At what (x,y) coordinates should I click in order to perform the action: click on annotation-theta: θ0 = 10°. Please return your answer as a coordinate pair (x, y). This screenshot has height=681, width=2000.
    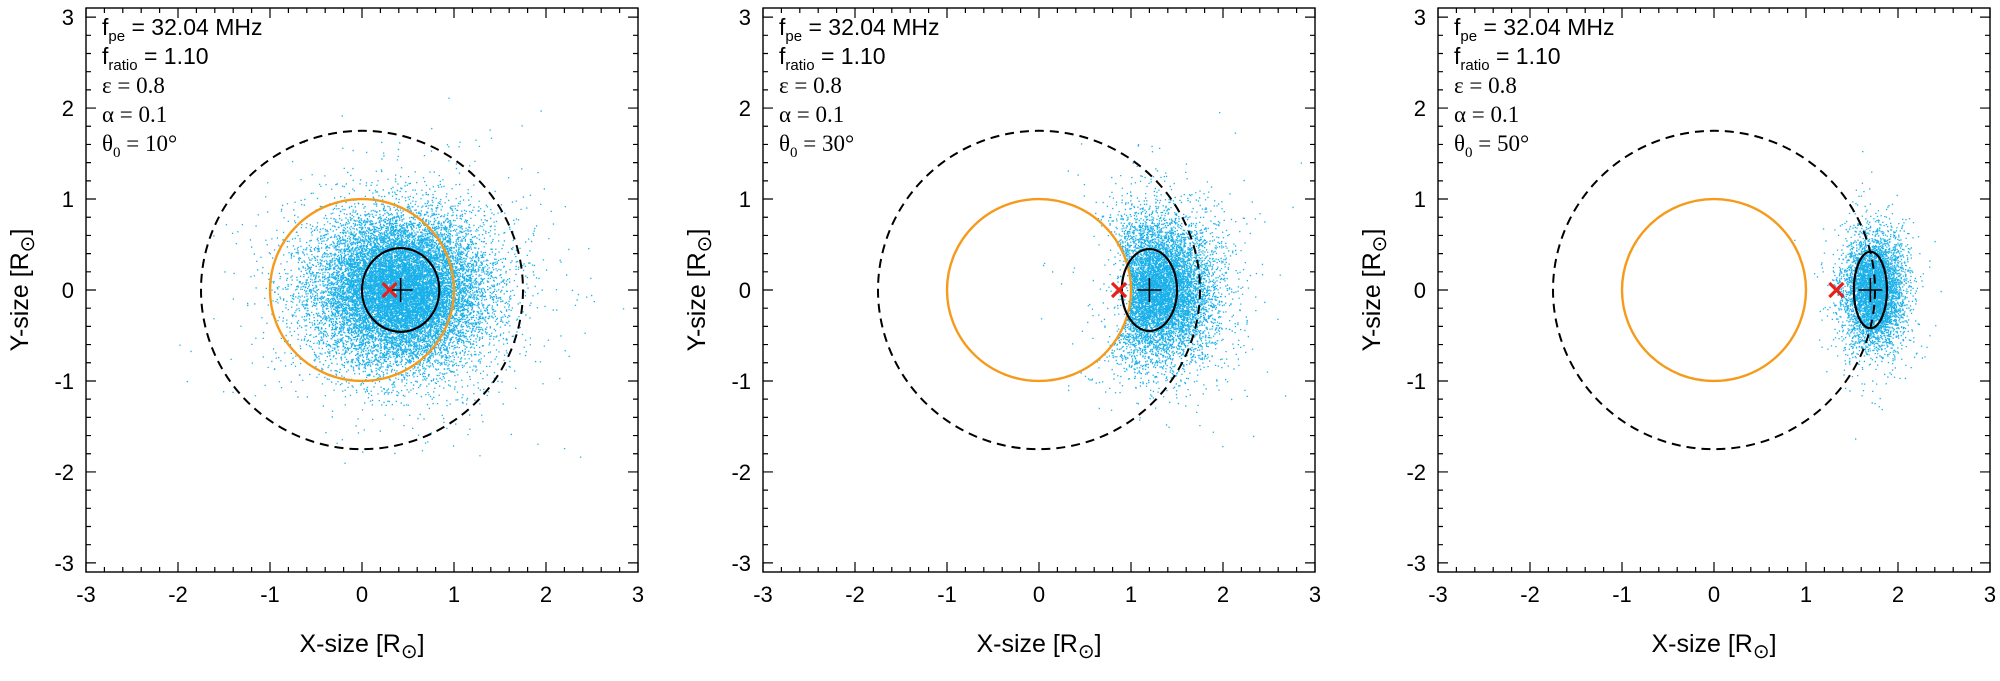
    Looking at the image, I should click on (139, 146).